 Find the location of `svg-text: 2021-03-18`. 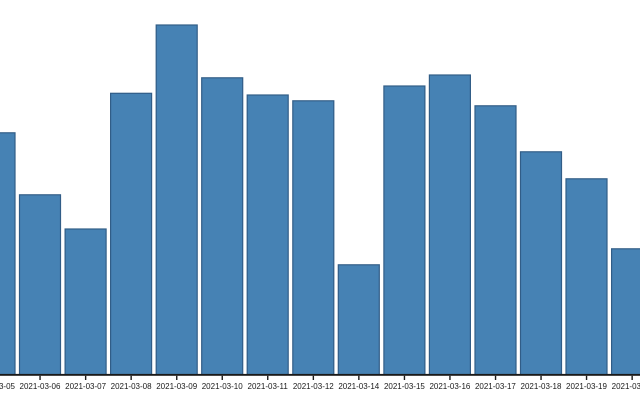

svg-text: 2021-03-18 is located at coordinates (541, 386).